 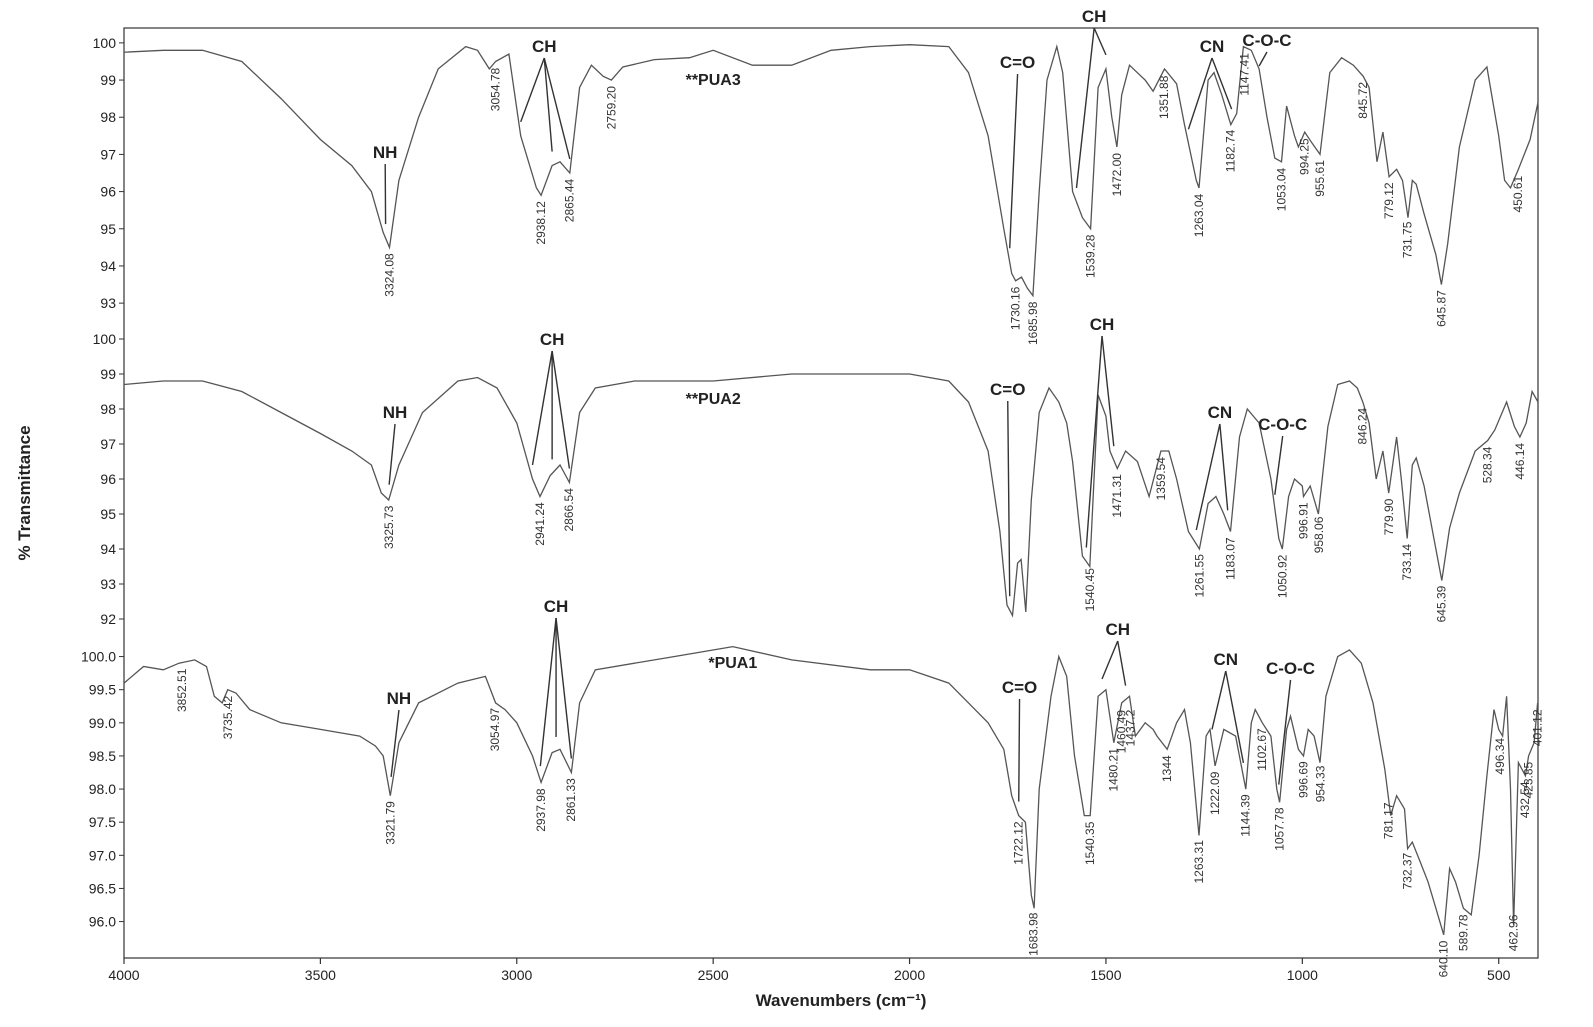 What do you see at coordinates (1114, 770) in the screenshot?
I see `peak-label: 1480.21` at bounding box center [1114, 770].